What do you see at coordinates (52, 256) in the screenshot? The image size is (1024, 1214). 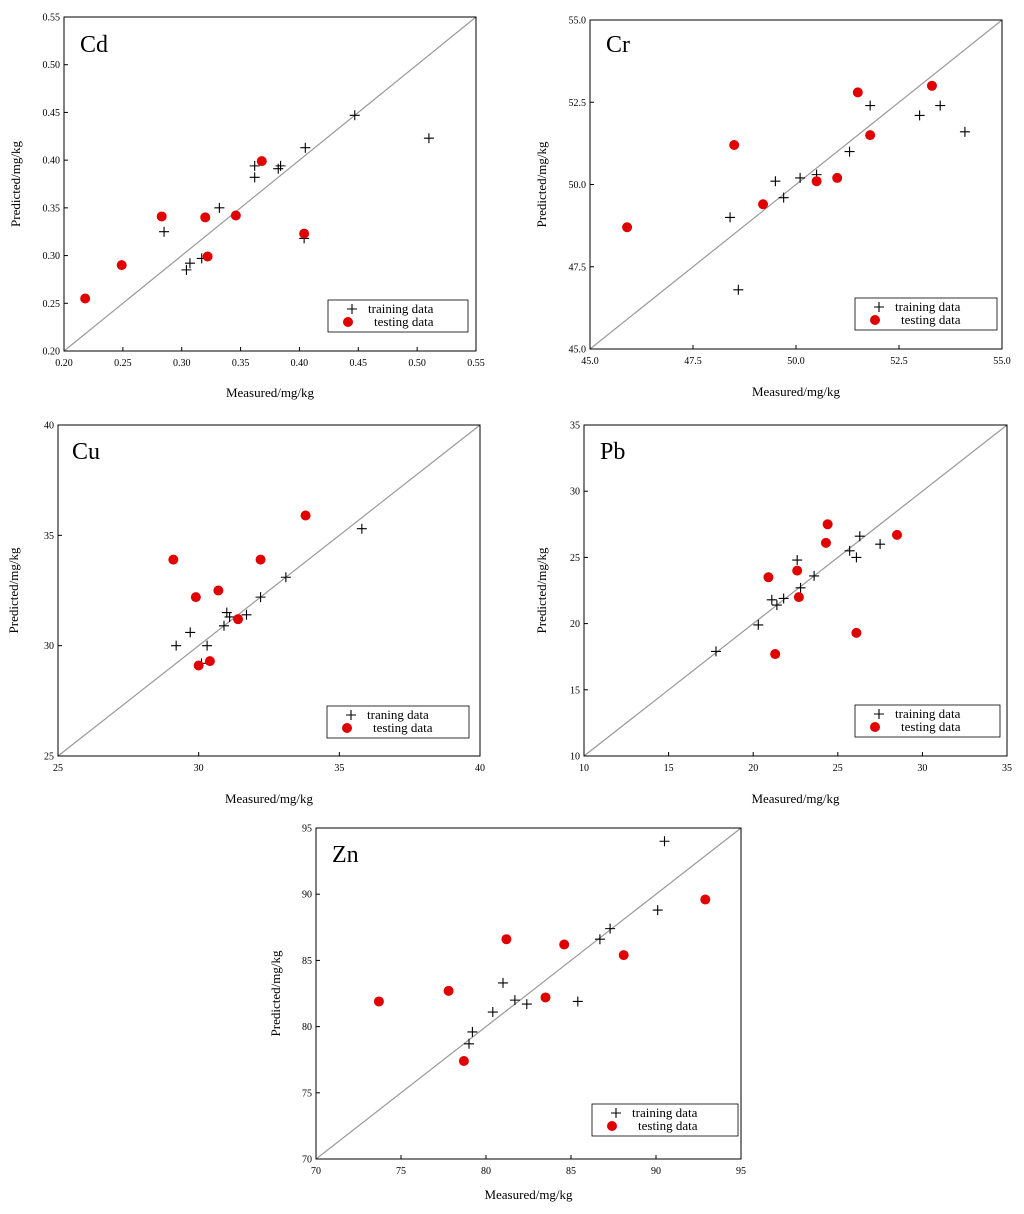 I see `y-tick-label: 0.30` at bounding box center [52, 256].